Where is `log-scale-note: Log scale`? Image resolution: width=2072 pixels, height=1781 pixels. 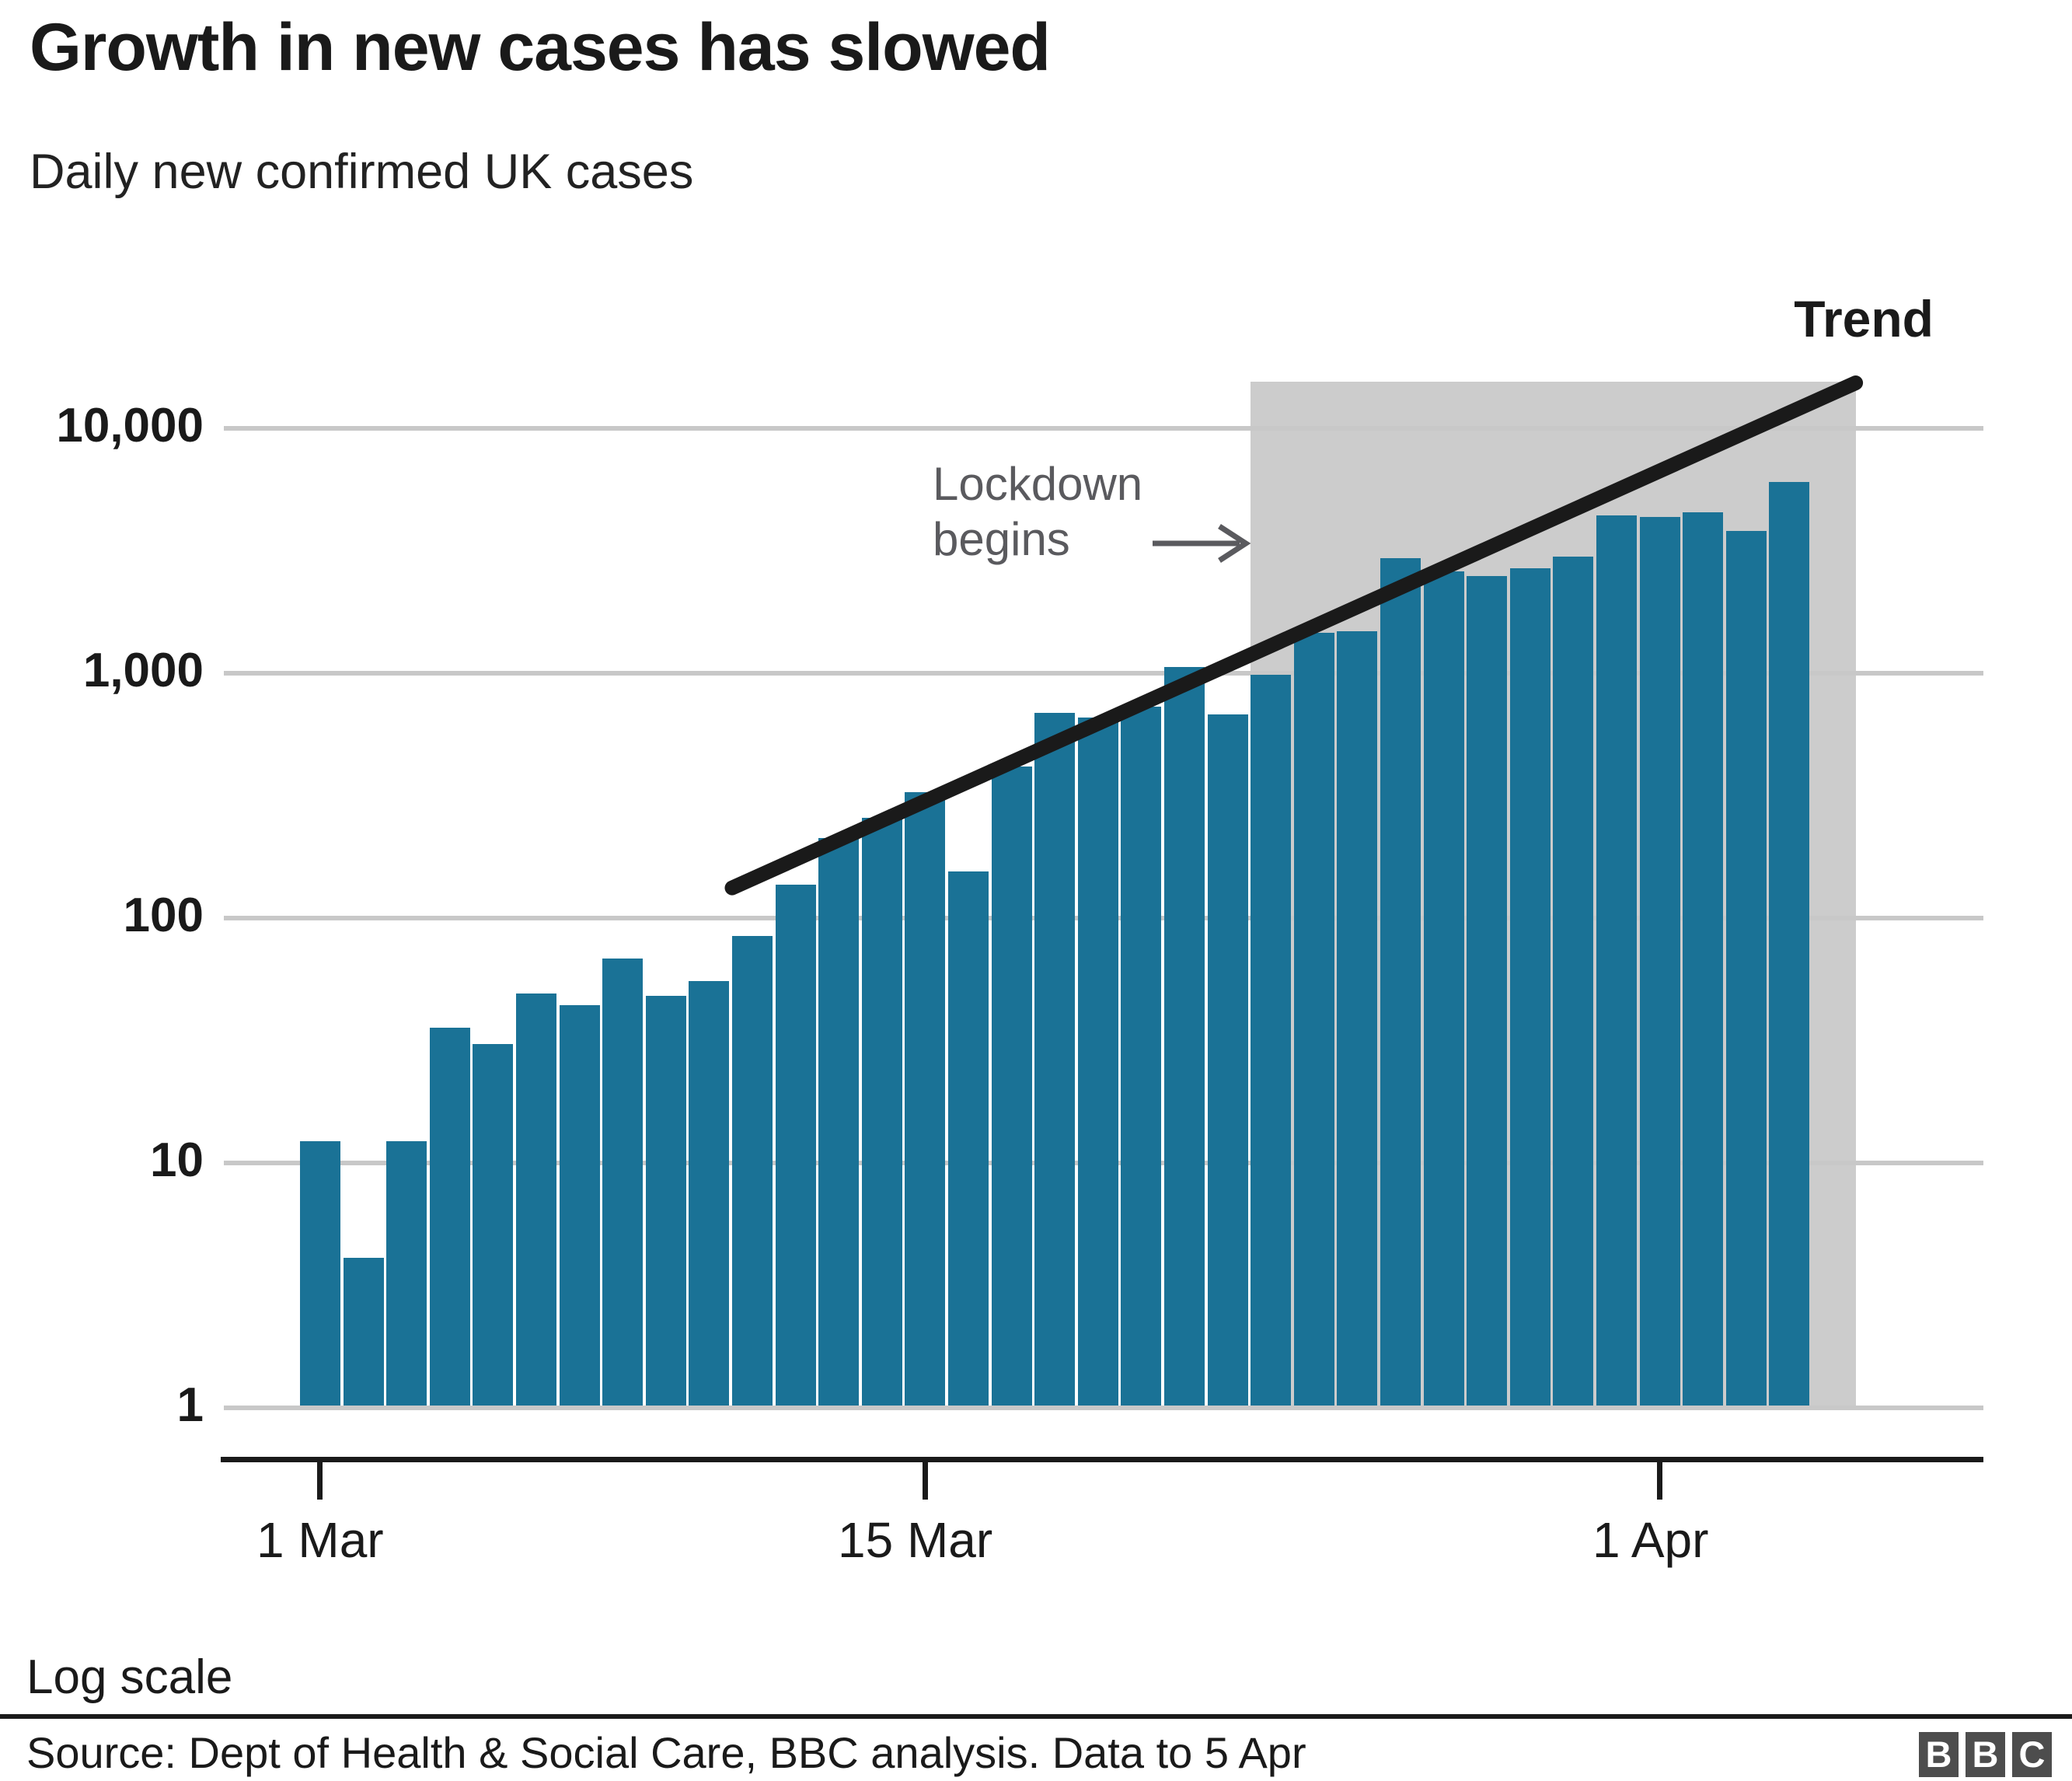 log-scale-note: Log scale is located at coordinates (129, 1677).